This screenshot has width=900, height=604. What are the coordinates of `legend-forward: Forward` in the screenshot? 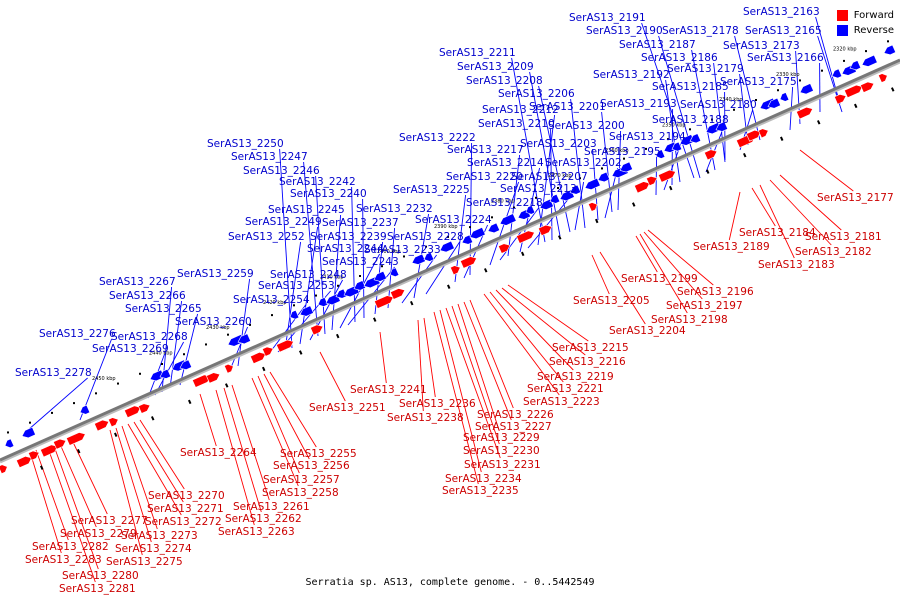 It's located at (865, 15).